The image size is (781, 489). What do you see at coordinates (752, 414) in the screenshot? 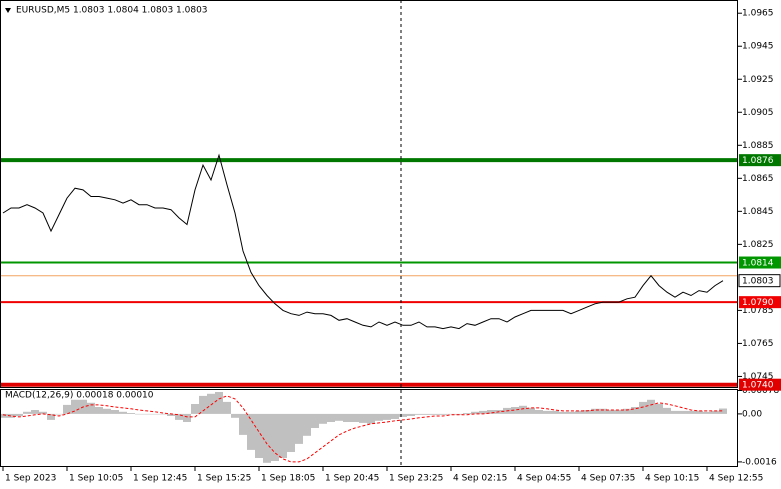
I see `y-tick-label: 0.00` at bounding box center [752, 414].